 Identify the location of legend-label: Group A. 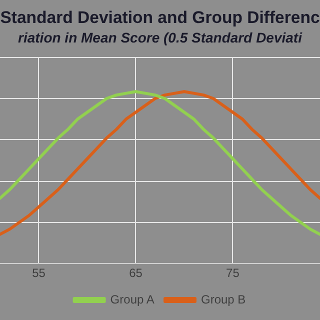
(132, 299).